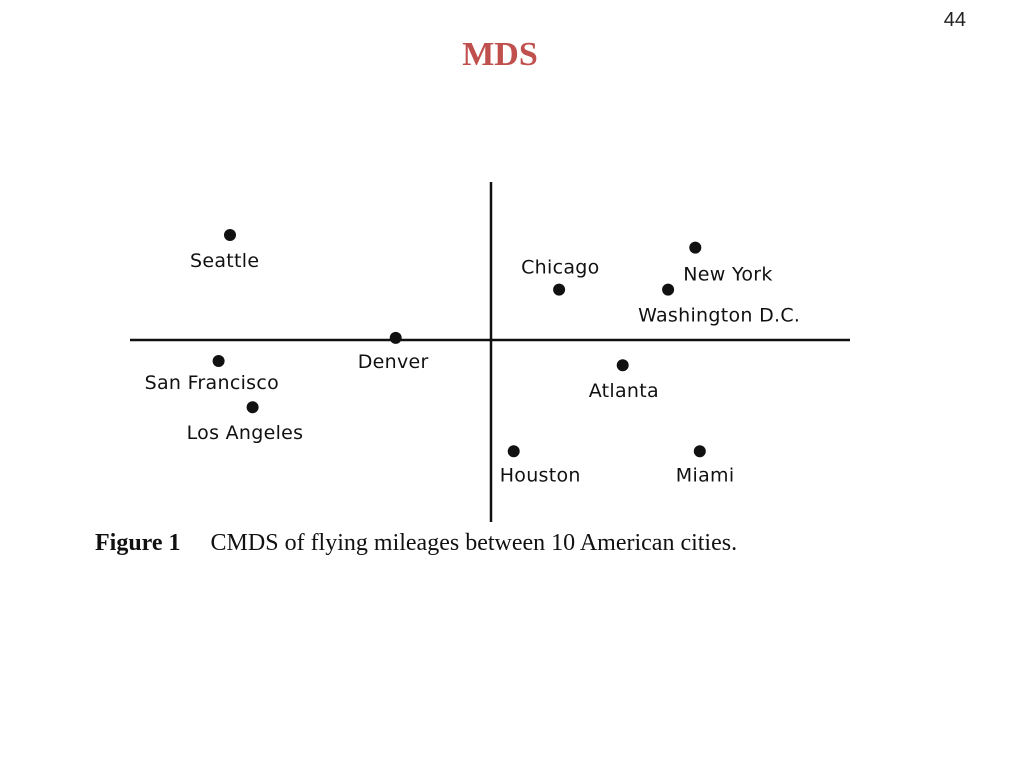 The width and height of the screenshot is (1024, 768). Describe the element at coordinates (393, 362) in the screenshot. I see `label-denver: Denver` at that location.